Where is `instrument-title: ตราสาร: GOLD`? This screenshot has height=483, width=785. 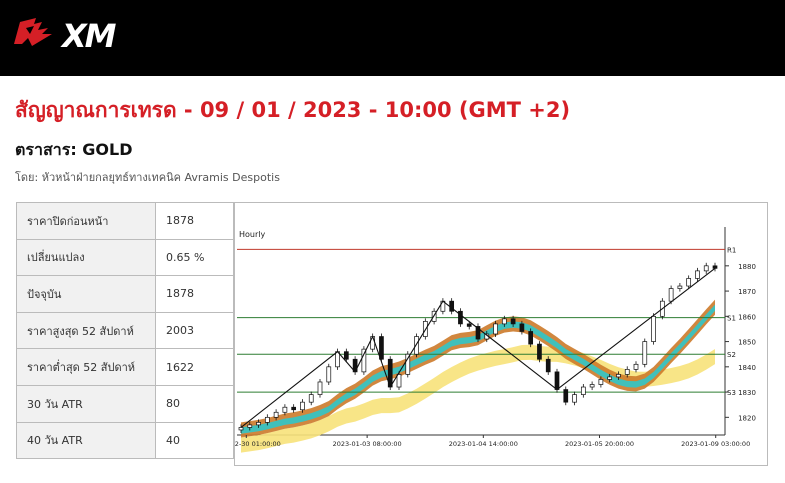
instrument-title: ตราสาร: GOLD is located at coordinates (74, 149).